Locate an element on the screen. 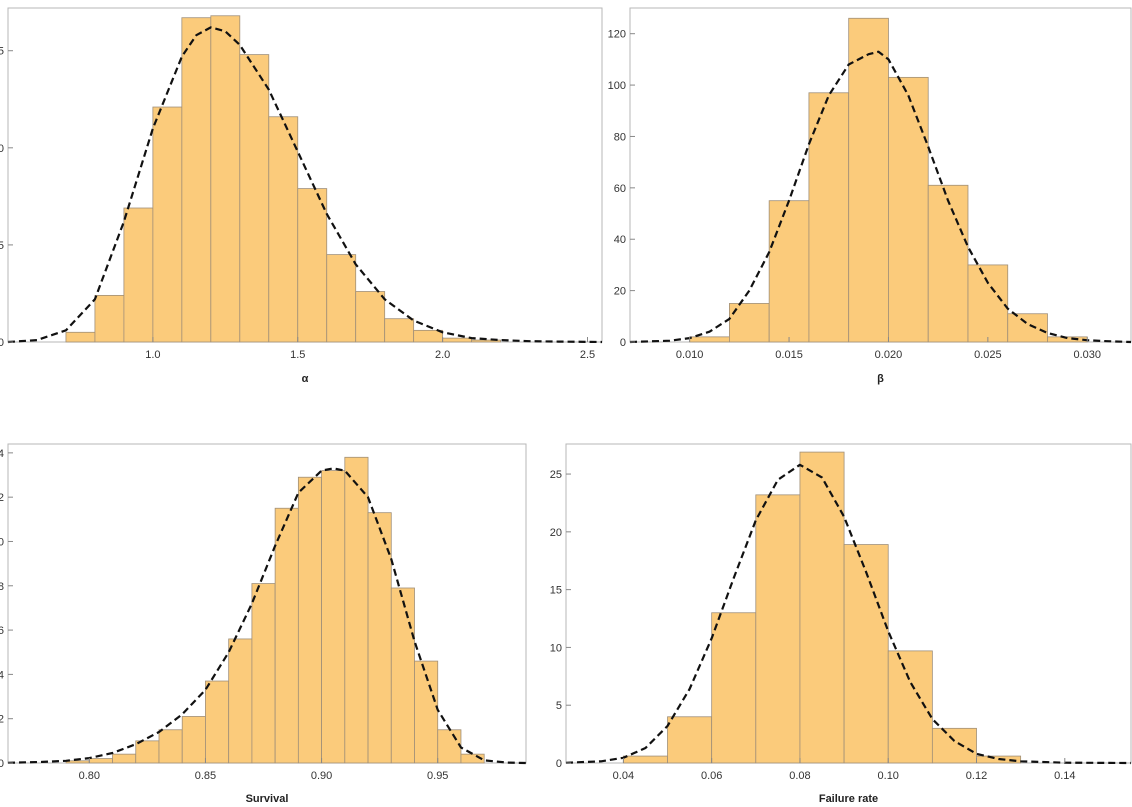 The image size is (1132, 807). y-tick-label: 15 is located at coordinates (556, 591).